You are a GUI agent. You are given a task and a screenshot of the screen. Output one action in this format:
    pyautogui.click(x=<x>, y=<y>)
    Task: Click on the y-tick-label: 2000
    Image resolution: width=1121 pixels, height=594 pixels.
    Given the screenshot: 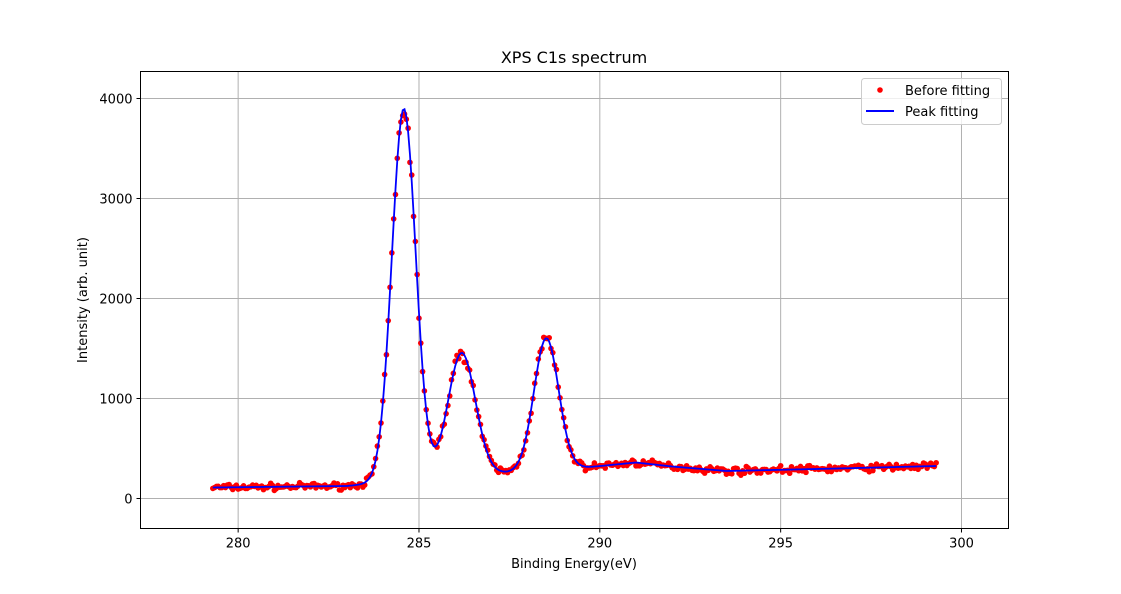 What is the action you would take?
    pyautogui.click(x=115, y=300)
    